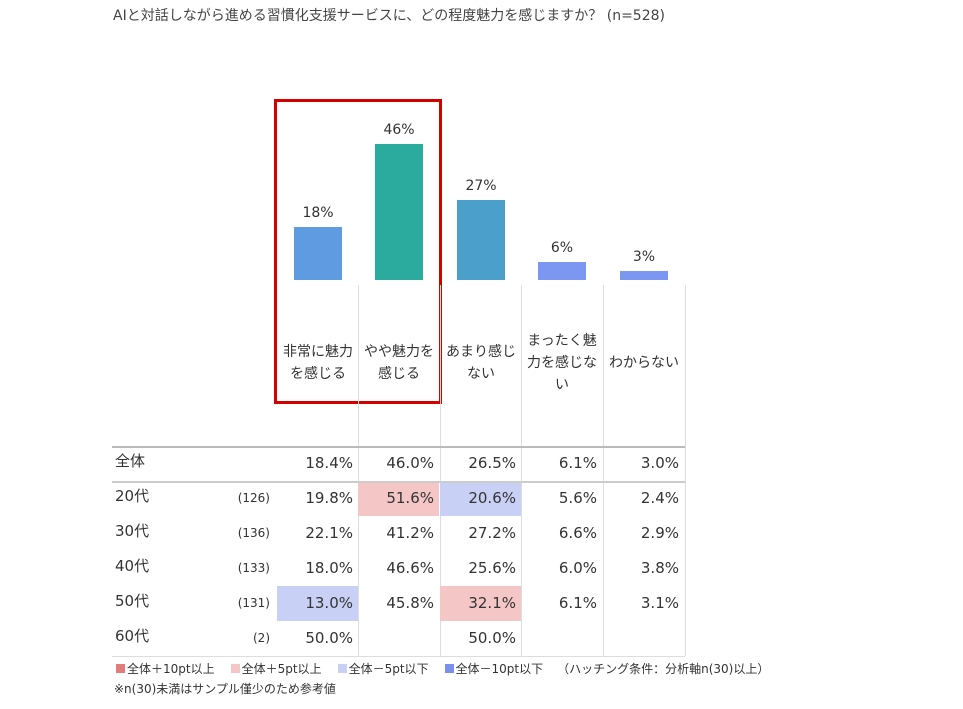 The image size is (963, 709). Describe the element at coordinates (399, 362) in the screenshot. I see `category-label: やや魅力を感じる` at that location.